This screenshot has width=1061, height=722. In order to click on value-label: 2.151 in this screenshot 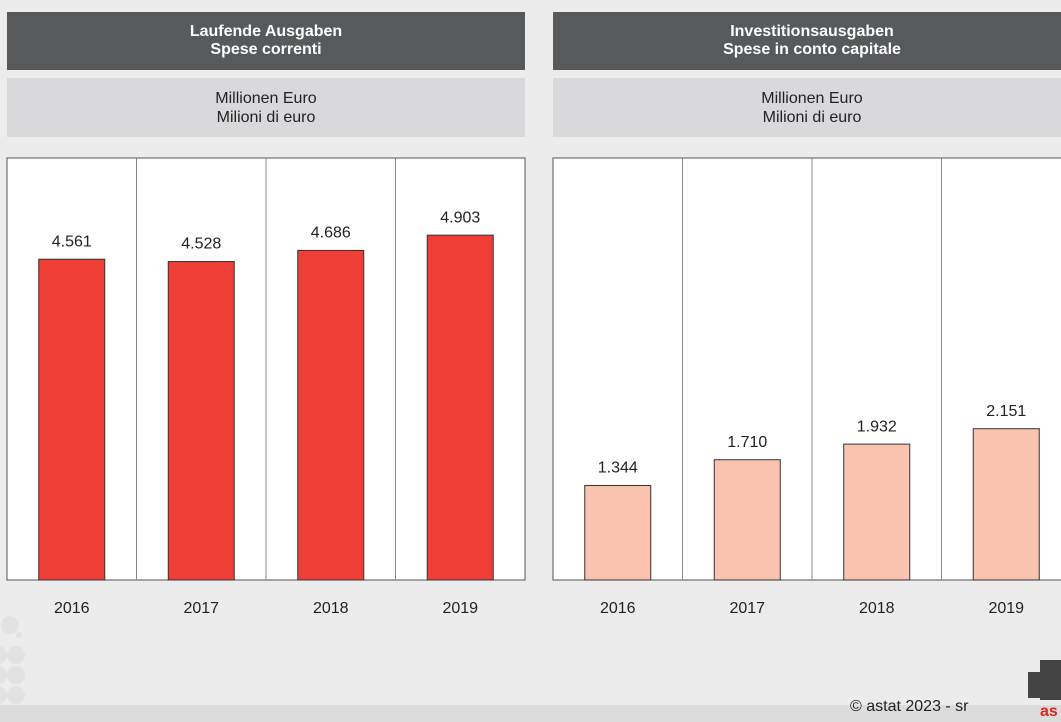, I will do `click(1006, 411)`.